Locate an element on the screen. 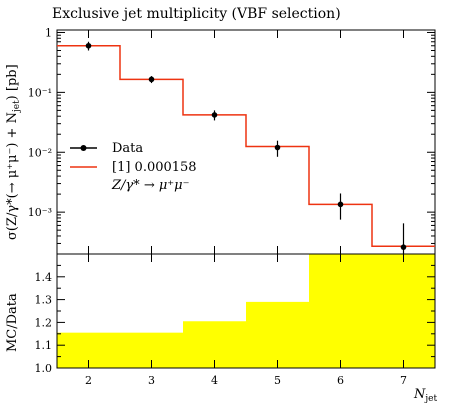 This screenshot has height=407, width=450. legend-data-marker is located at coordinates (83, 148).